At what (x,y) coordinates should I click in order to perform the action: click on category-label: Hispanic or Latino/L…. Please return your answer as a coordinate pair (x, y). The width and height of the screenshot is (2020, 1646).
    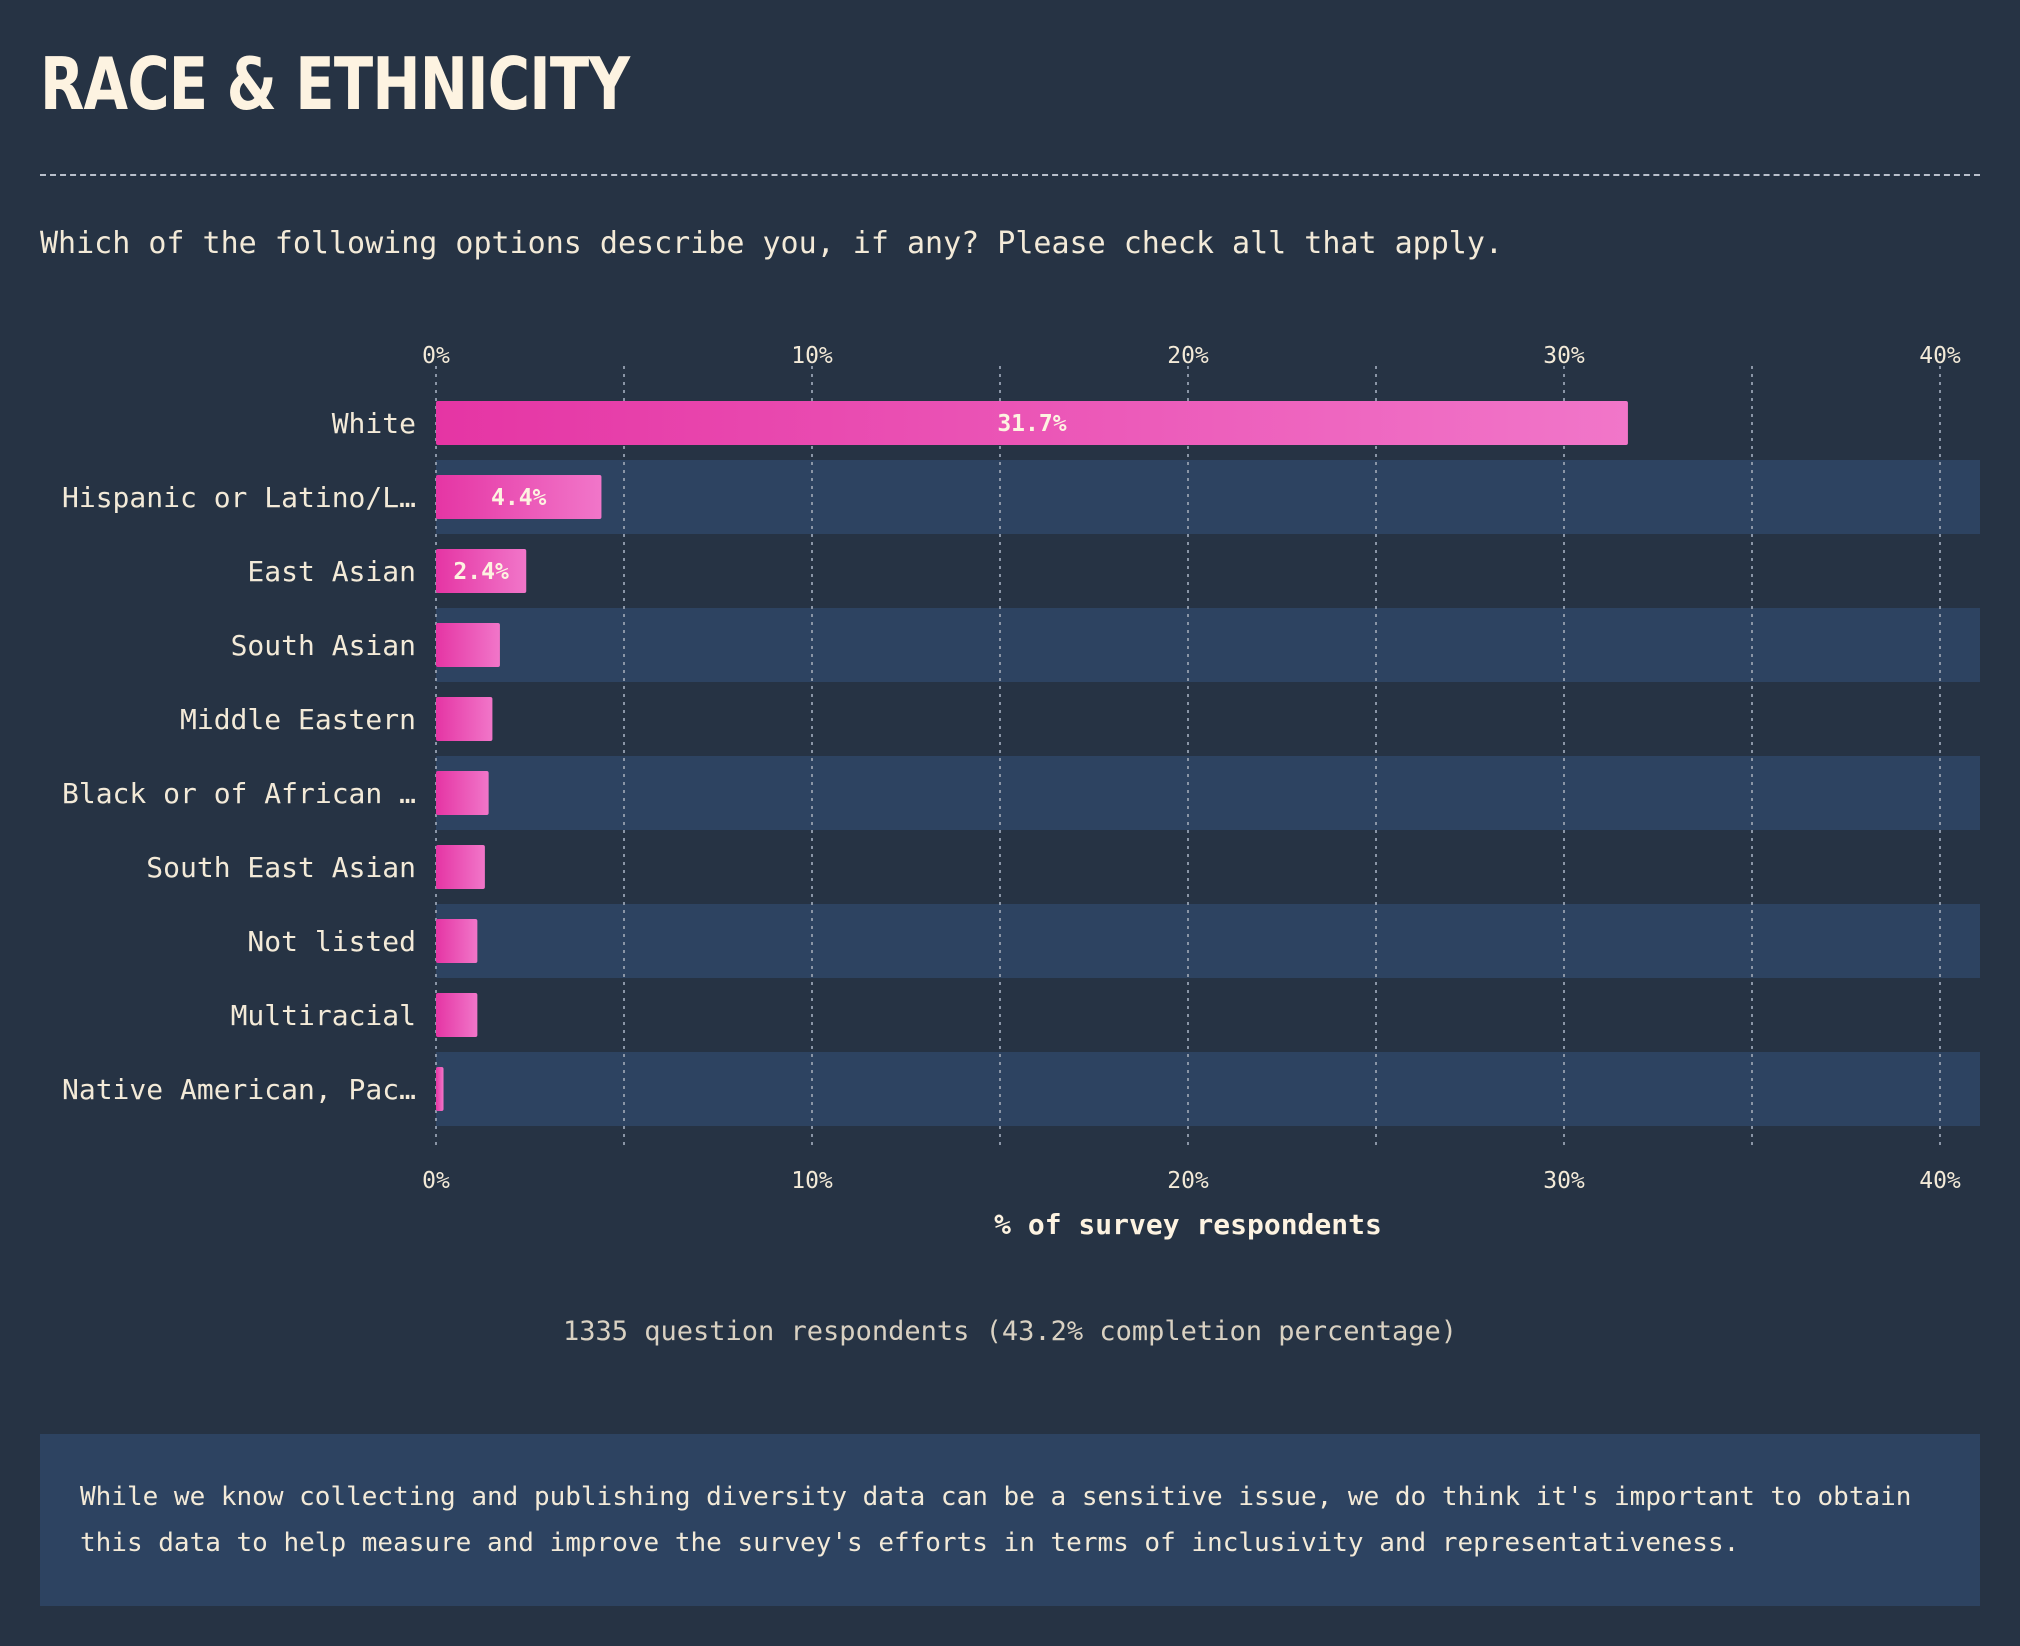
    Looking at the image, I should click on (239, 497).